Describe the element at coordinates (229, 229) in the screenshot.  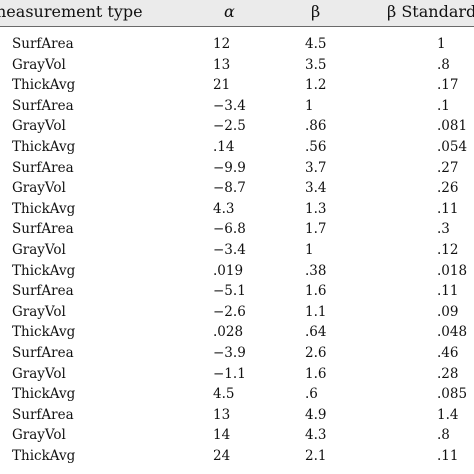
I see `cell-alpha: −6.8` at that location.